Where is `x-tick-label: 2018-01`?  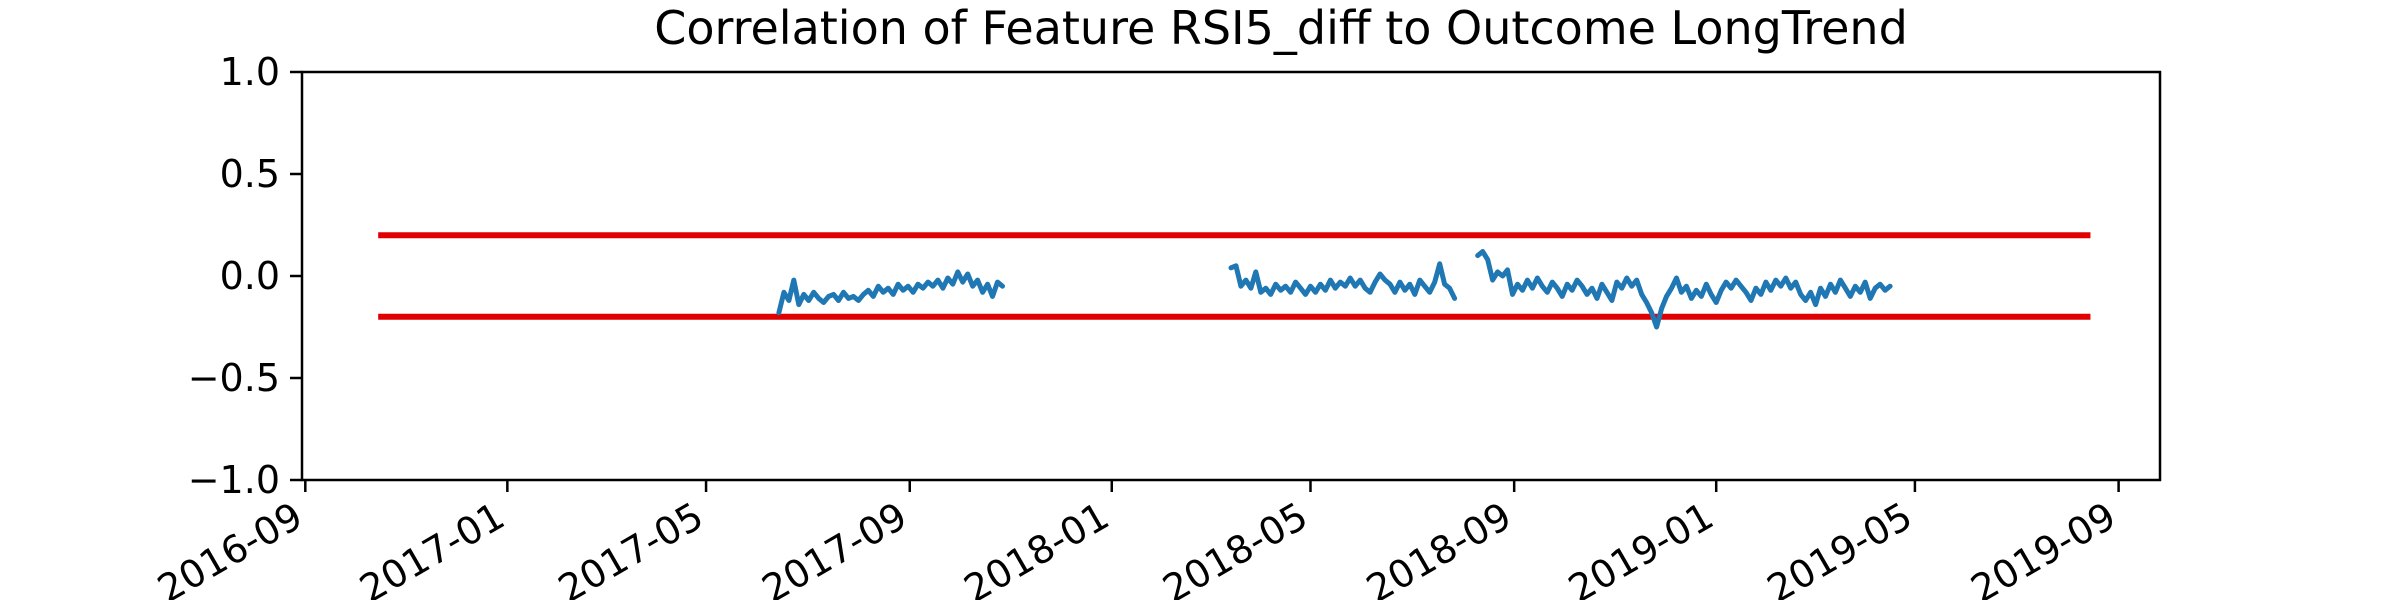 x-tick-label: 2018-01 is located at coordinates (1037, 547).